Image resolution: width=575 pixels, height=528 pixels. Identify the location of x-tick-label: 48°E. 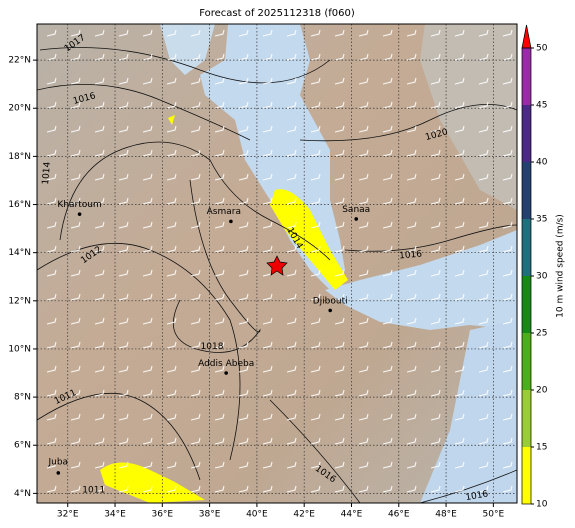
(446, 515).